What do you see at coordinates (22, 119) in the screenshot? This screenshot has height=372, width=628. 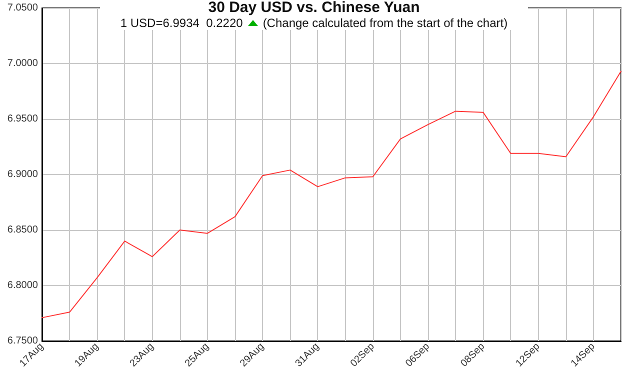 I see `y-tick-label: 6.9500` at bounding box center [22, 119].